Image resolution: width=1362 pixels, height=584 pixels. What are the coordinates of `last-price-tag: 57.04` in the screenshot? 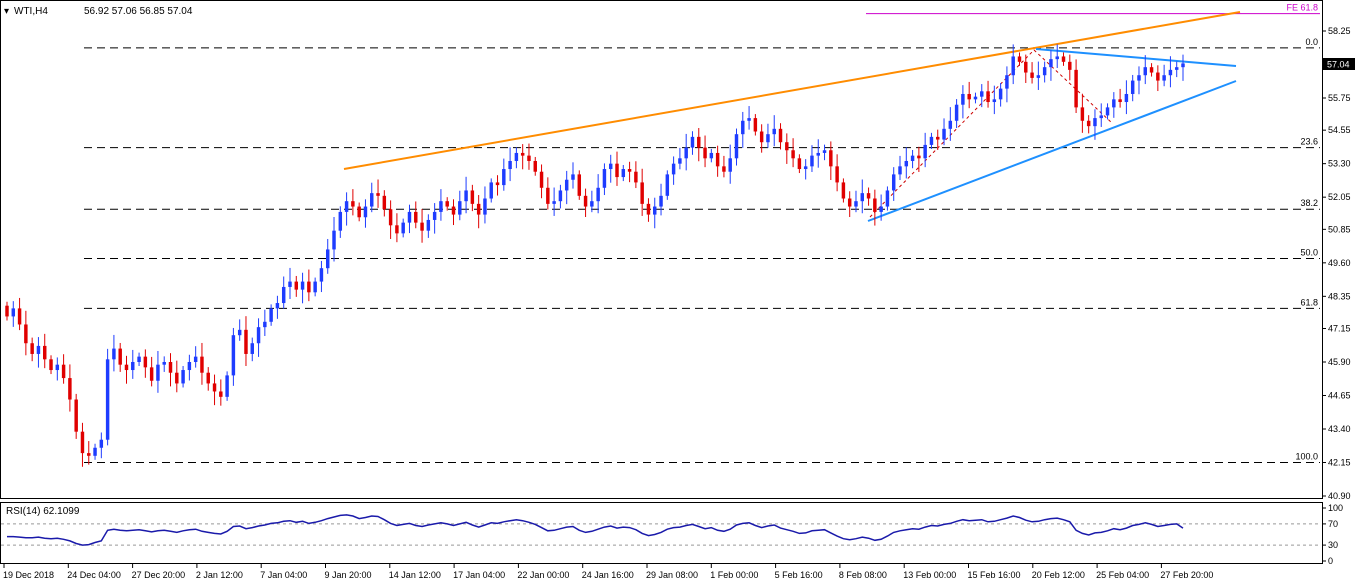 It's located at (1338, 65).